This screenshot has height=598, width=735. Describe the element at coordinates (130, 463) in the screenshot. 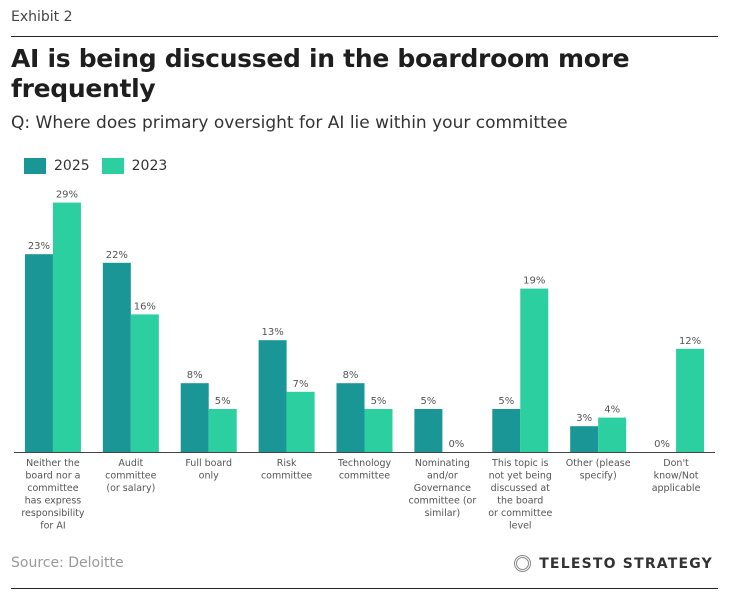

I see `category-label-1-line-0: Audit` at that location.